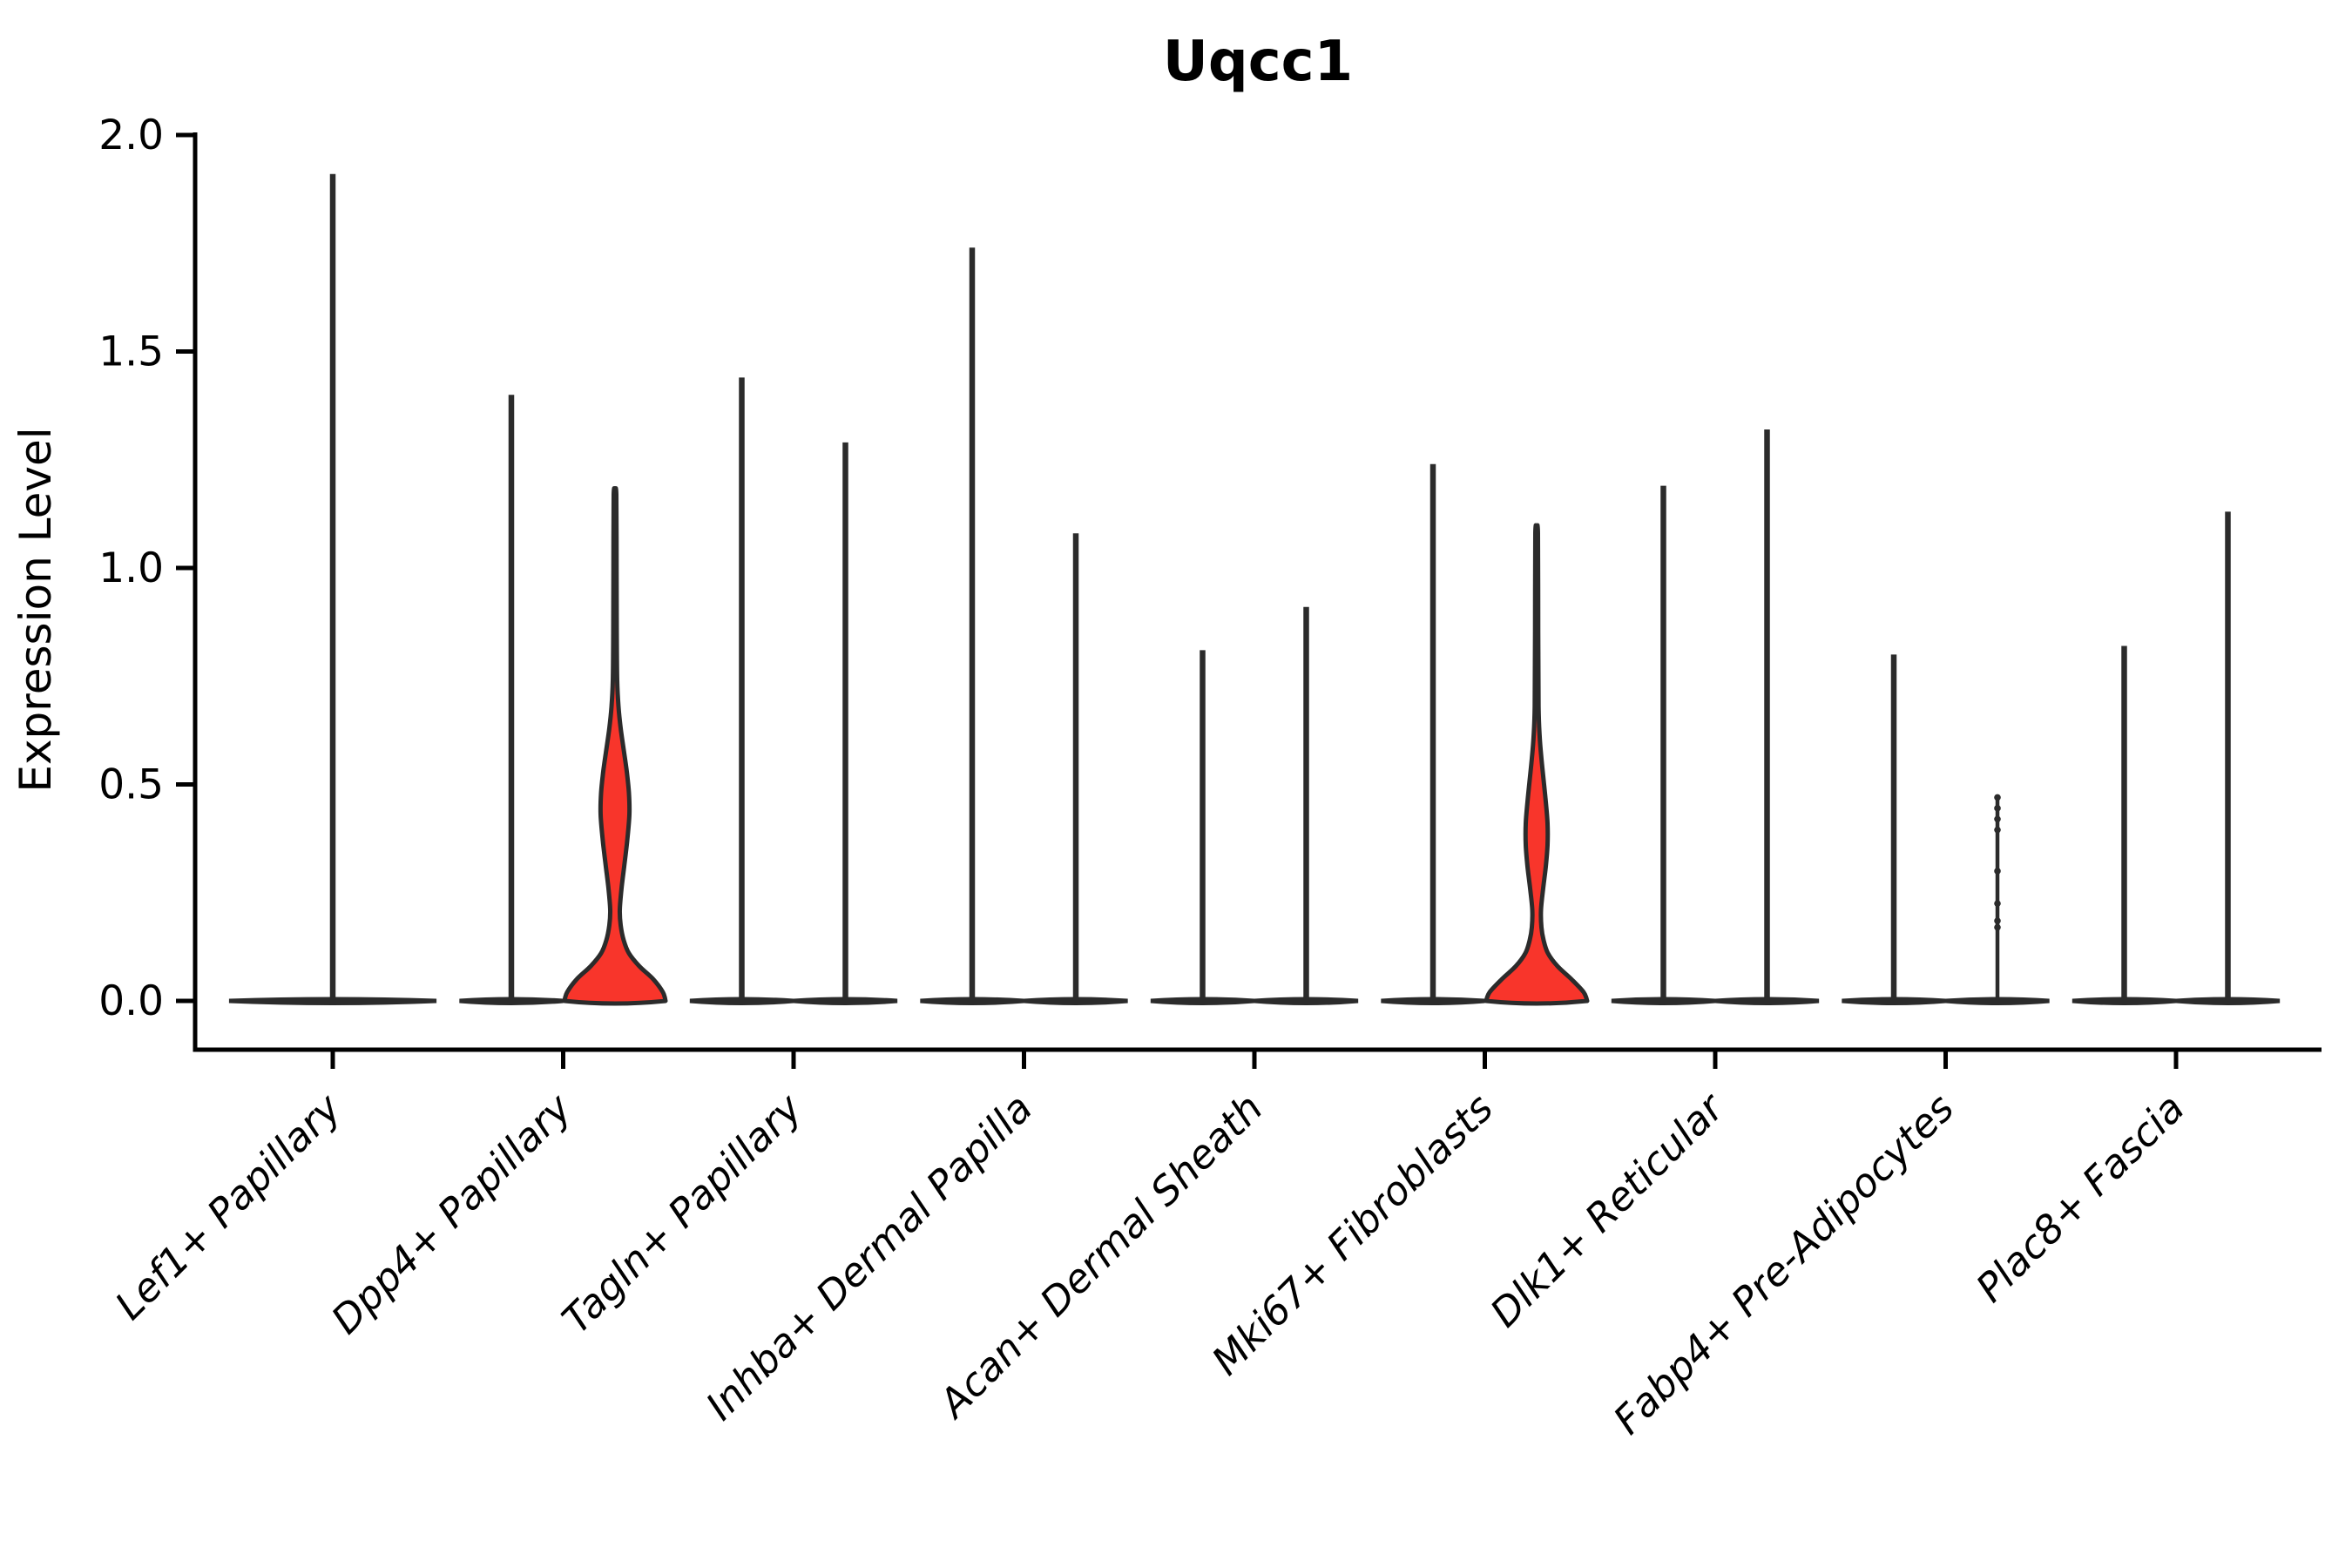 The image size is (2352, 1568). I want to click on y-tick-label: 1.0, so click(131, 568).